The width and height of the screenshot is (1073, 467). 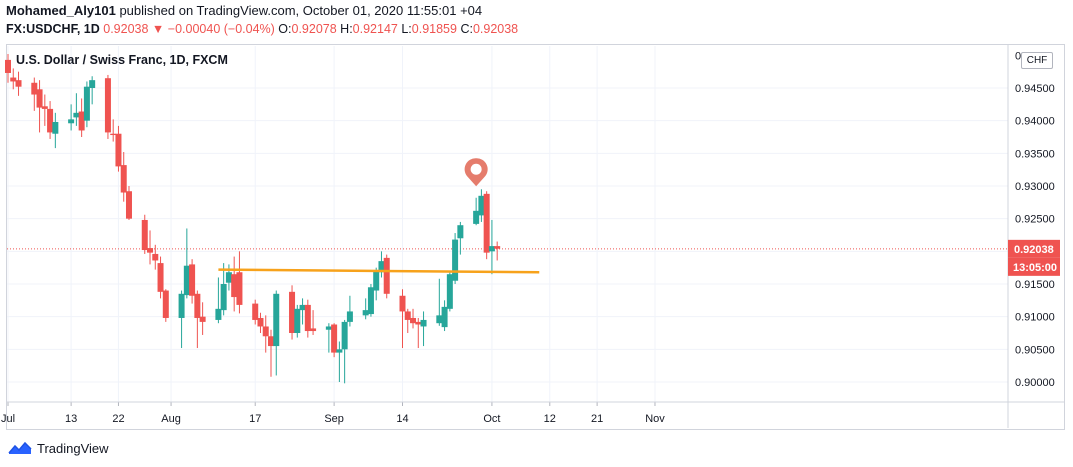 I want to click on countdown-value: 13:05:00, so click(x=1035, y=268).